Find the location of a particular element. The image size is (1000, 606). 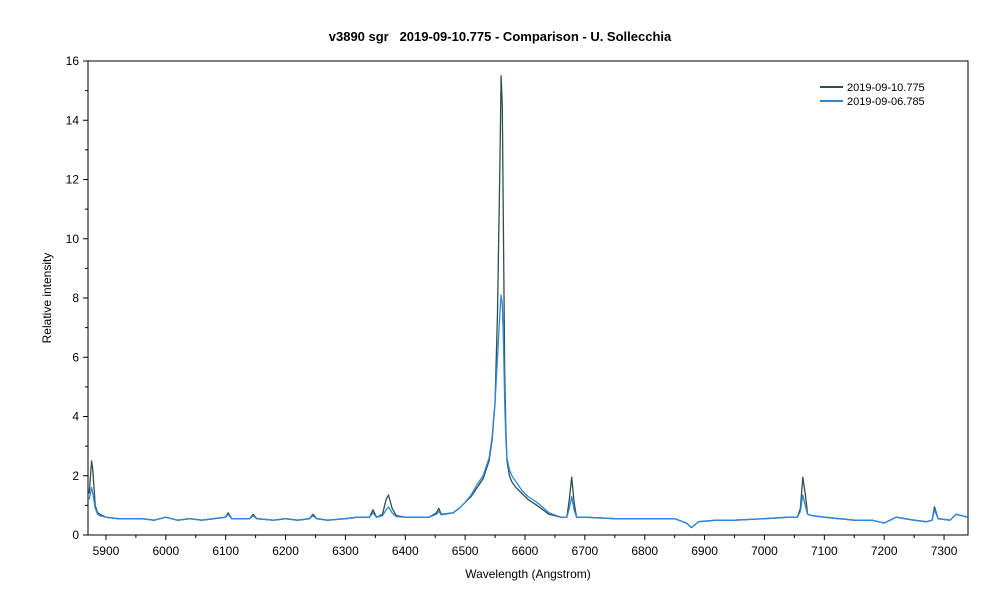

y-tick-label: 0 is located at coordinates (75, 535).